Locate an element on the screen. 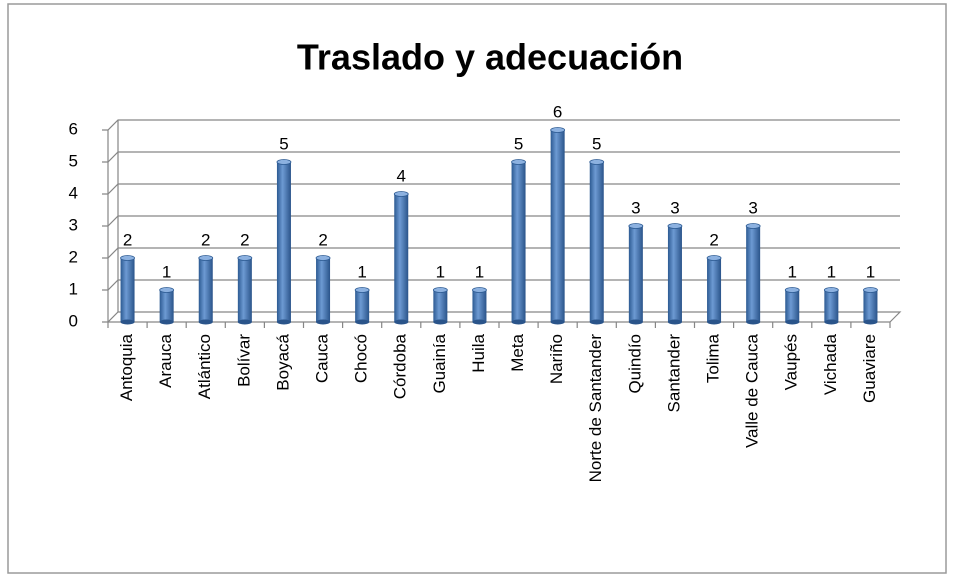  x-tick-label: Quindío is located at coordinates (634, 364).